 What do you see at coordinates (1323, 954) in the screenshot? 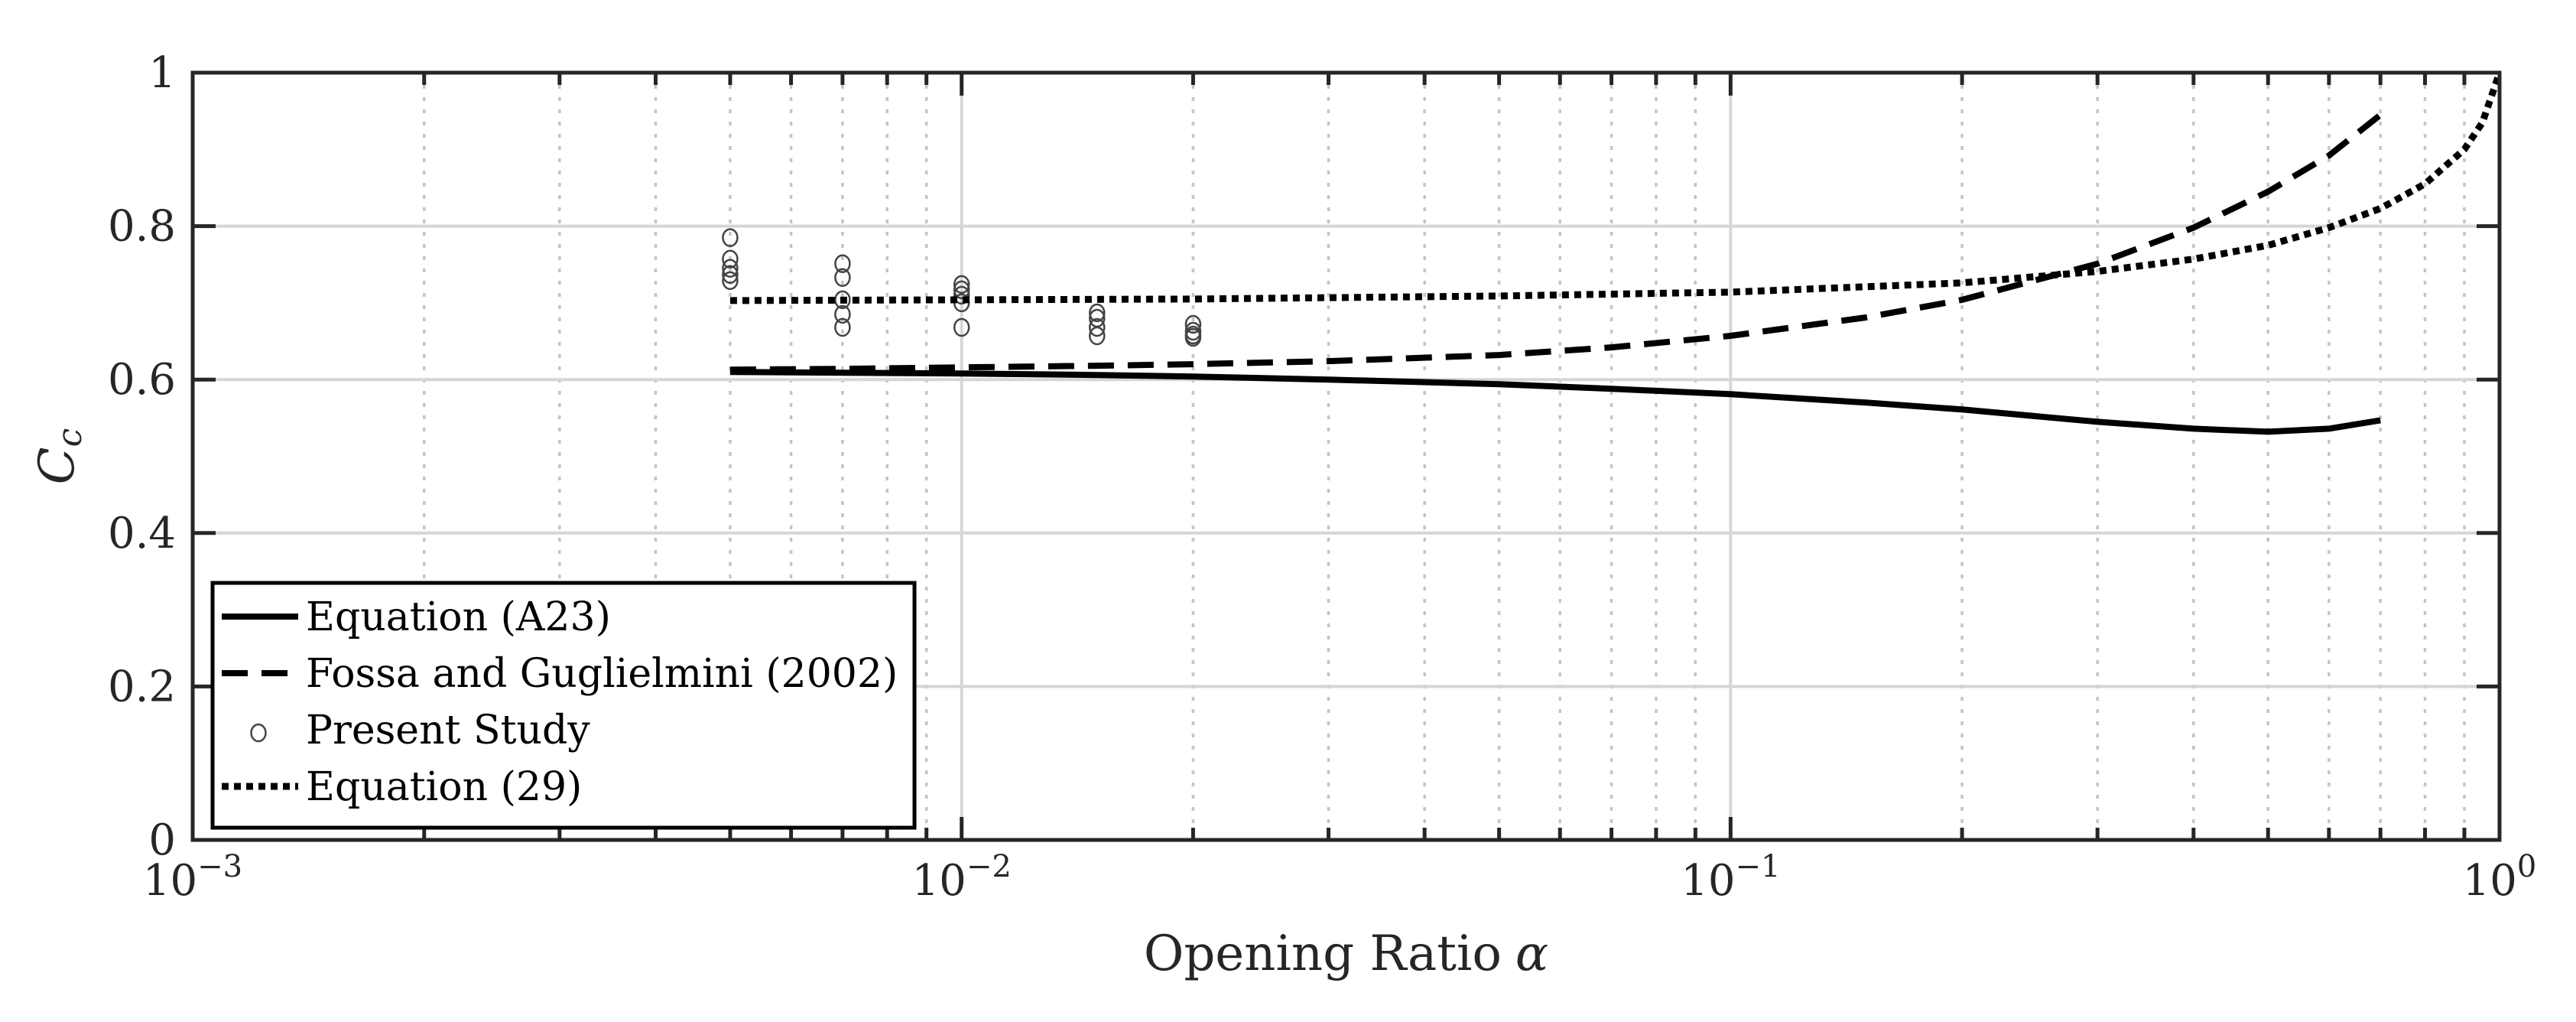
I see `x-axis-label-text: Opening Ratio` at bounding box center [1323, 954].